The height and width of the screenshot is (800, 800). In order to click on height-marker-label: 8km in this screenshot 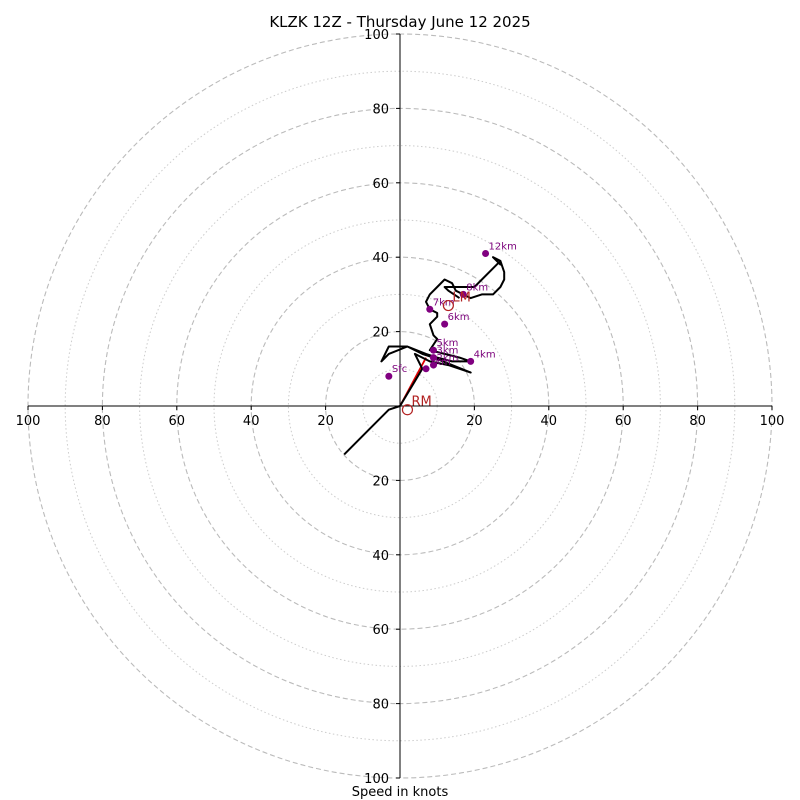, I will do `click(477, 287)`.